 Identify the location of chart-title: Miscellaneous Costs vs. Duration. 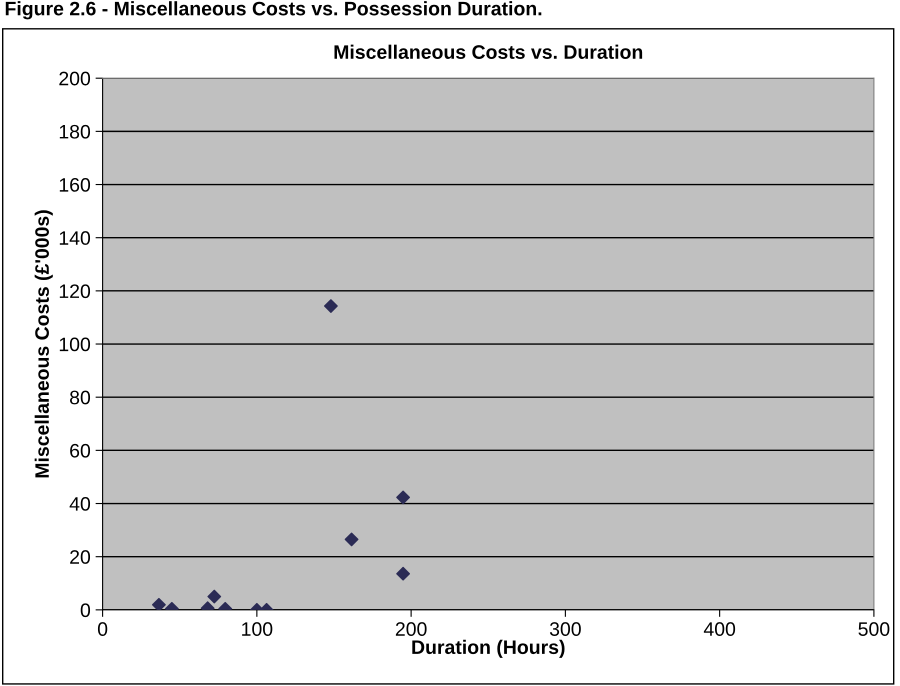
(488, 51).